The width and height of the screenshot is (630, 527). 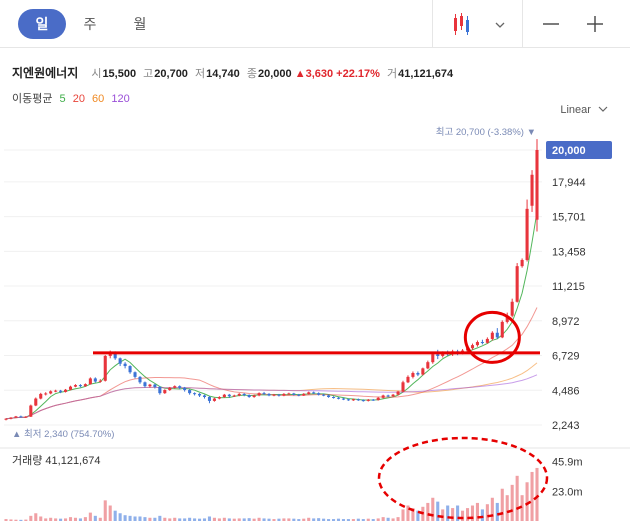 What do you see at coordinates (477, 24) in the screenshot?
I see `chart-type-button` at bounding box center [477, 24].